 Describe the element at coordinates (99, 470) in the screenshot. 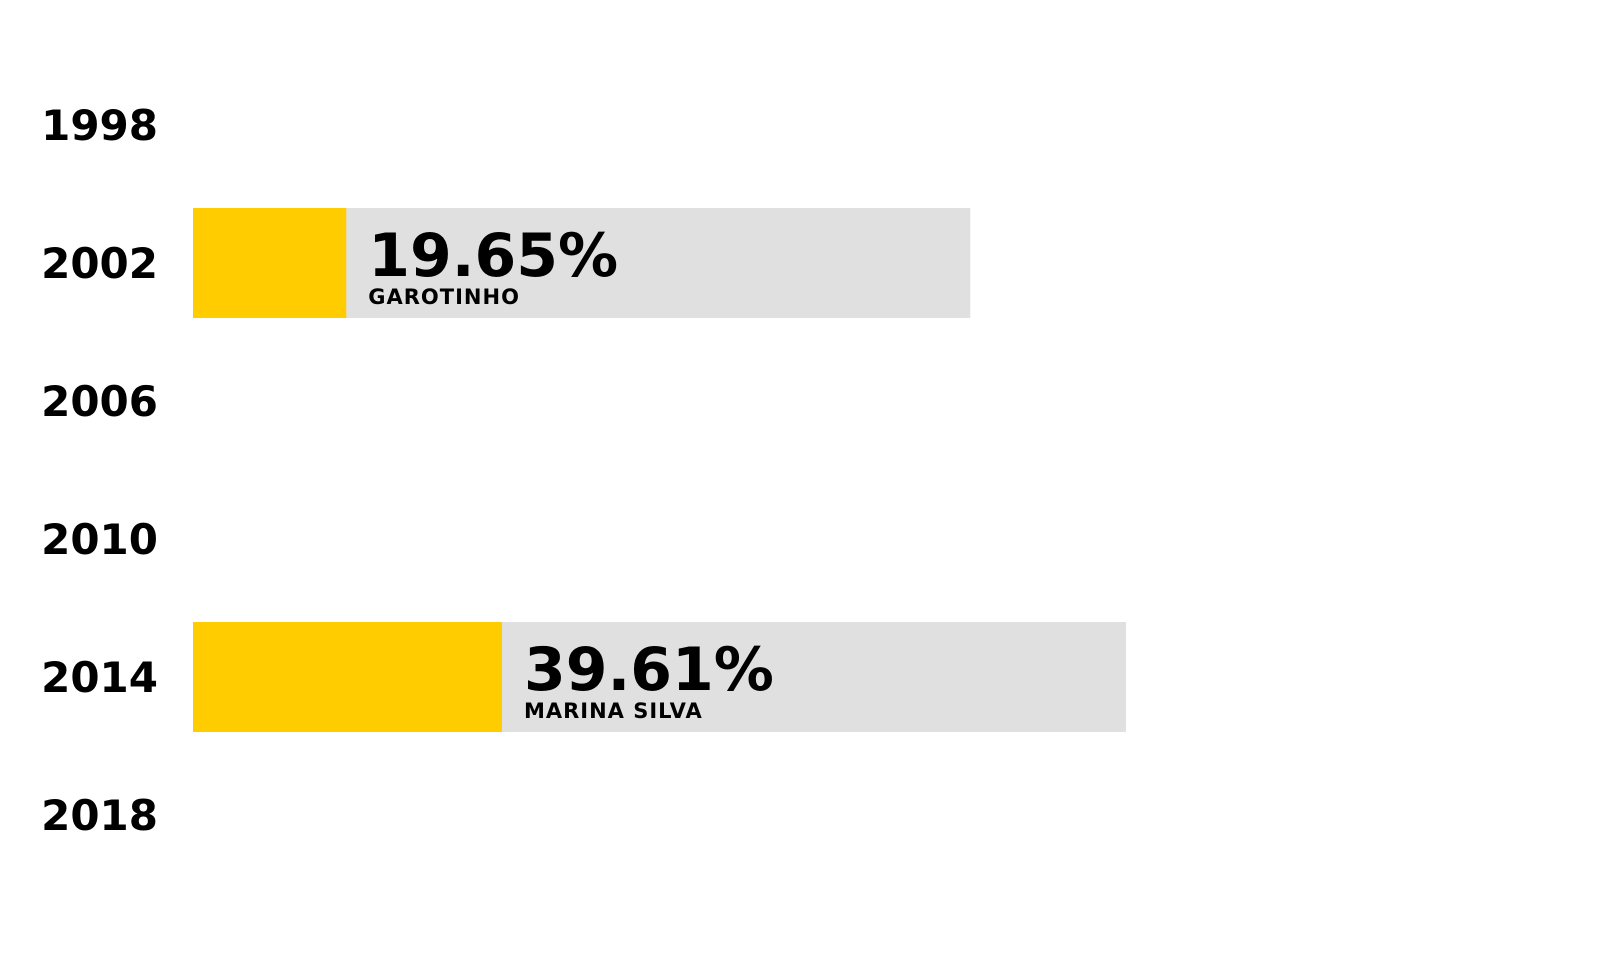

I see `year-axis: 1998 2002 2006 2010 2014 2018` at that location.